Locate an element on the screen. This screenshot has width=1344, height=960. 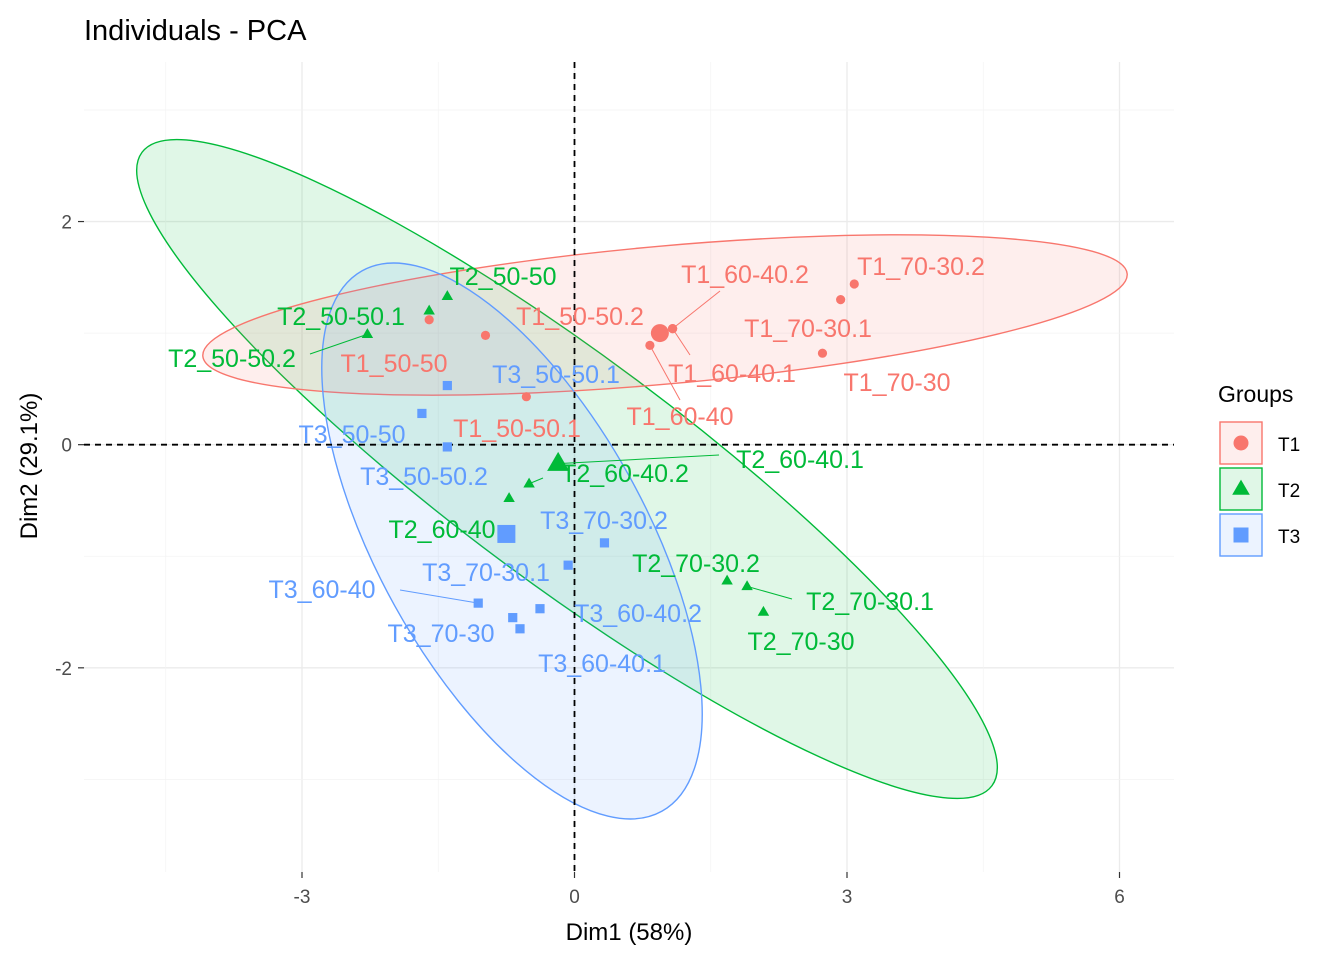
label-t2-60-40-2: T2_60-40.2 is located at coordinates (625, 474).